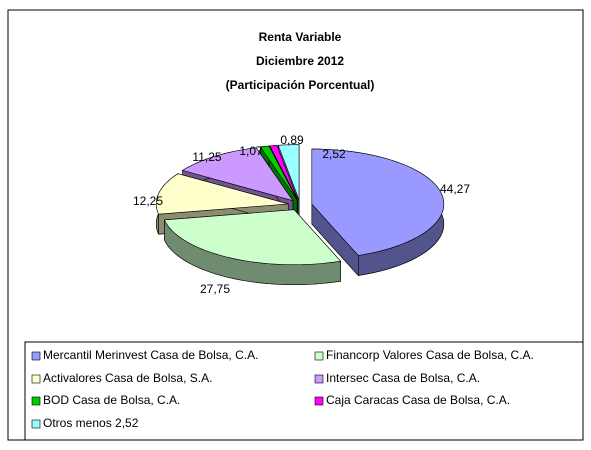 This screenshot has height=450, width=591. Describe the element at coordinates (111, 400) in the screenshot. I see `legend-label: BOD Casa de Bolsa, C.A.` at that location.